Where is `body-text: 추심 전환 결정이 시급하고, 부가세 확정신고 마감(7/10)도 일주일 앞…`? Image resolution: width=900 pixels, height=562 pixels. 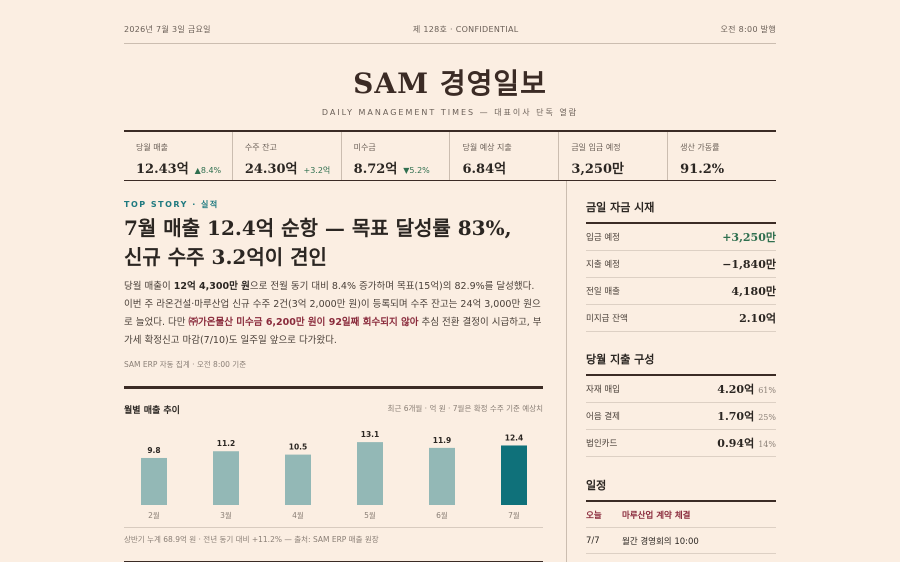 body-text: 추심 전환 결정이 시급하고, 부가세 확정신고 마감(7/10)도 일주일 앞… is located at coordinates (333, 331).